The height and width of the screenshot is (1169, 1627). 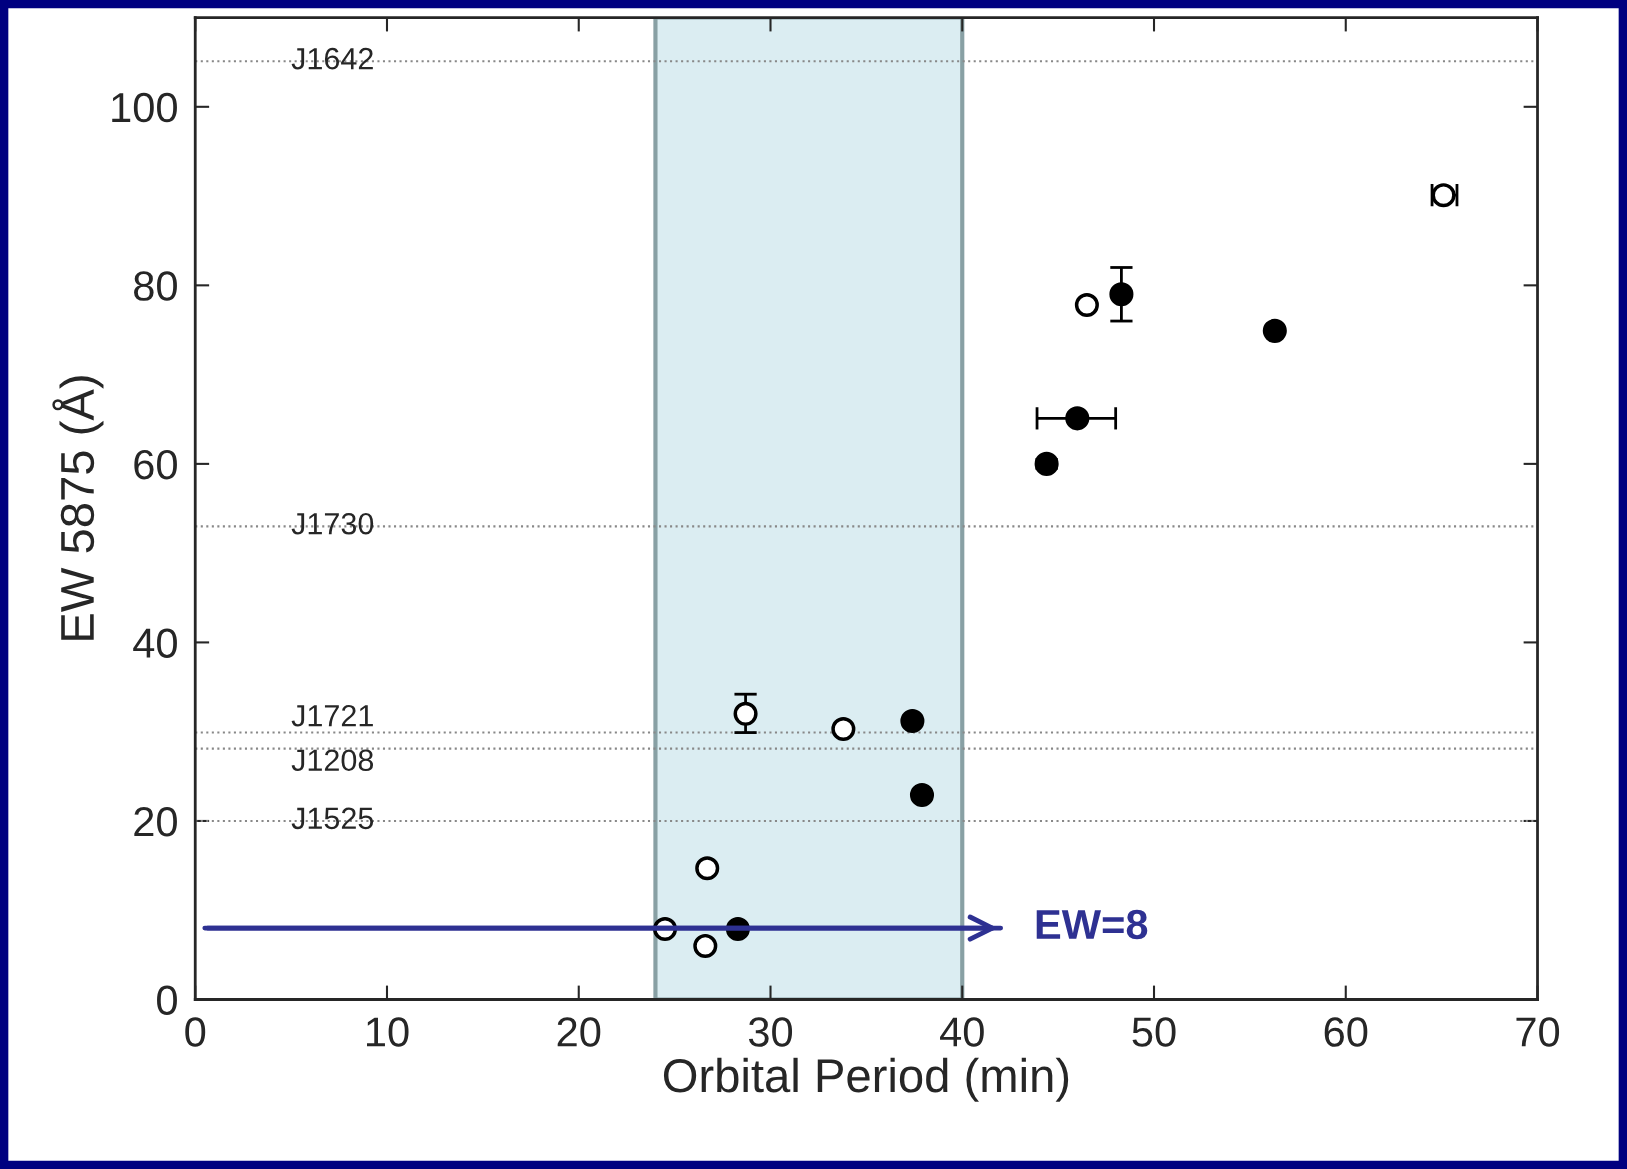 I want to click on x-tick-label: 20, so click(x=579, y=1032).